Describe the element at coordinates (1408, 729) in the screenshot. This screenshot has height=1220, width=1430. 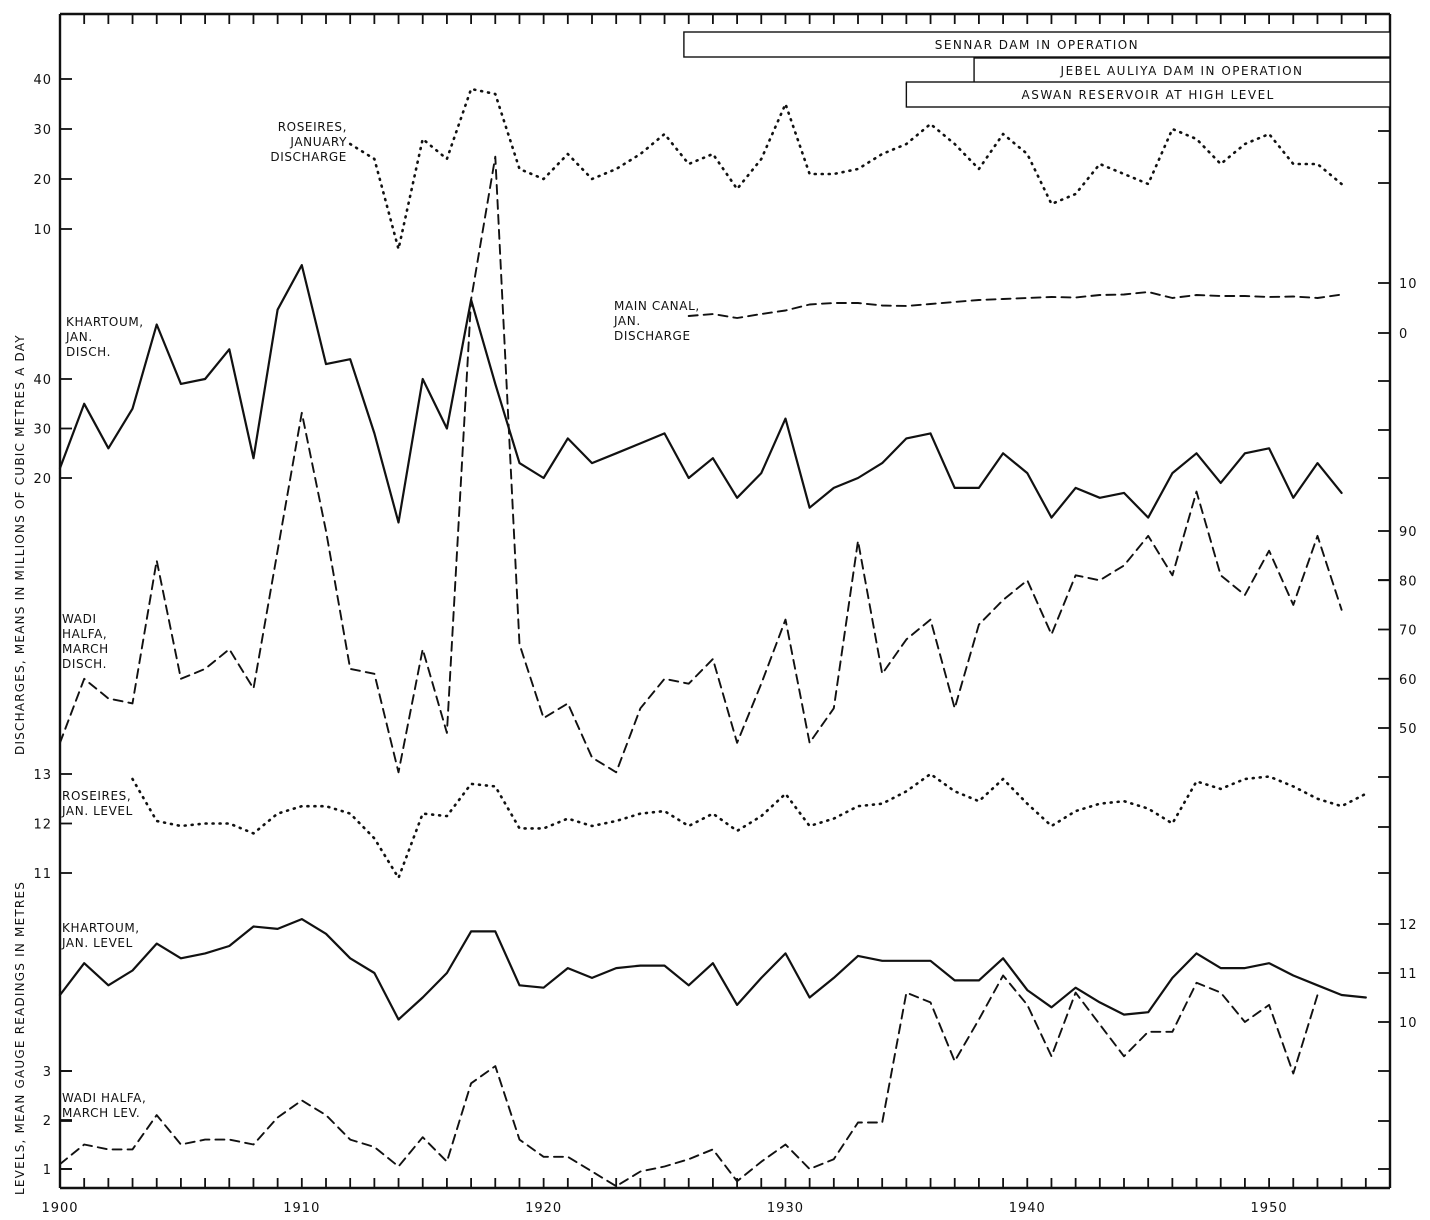
I see `y-tick-label-right: 50` at that location.